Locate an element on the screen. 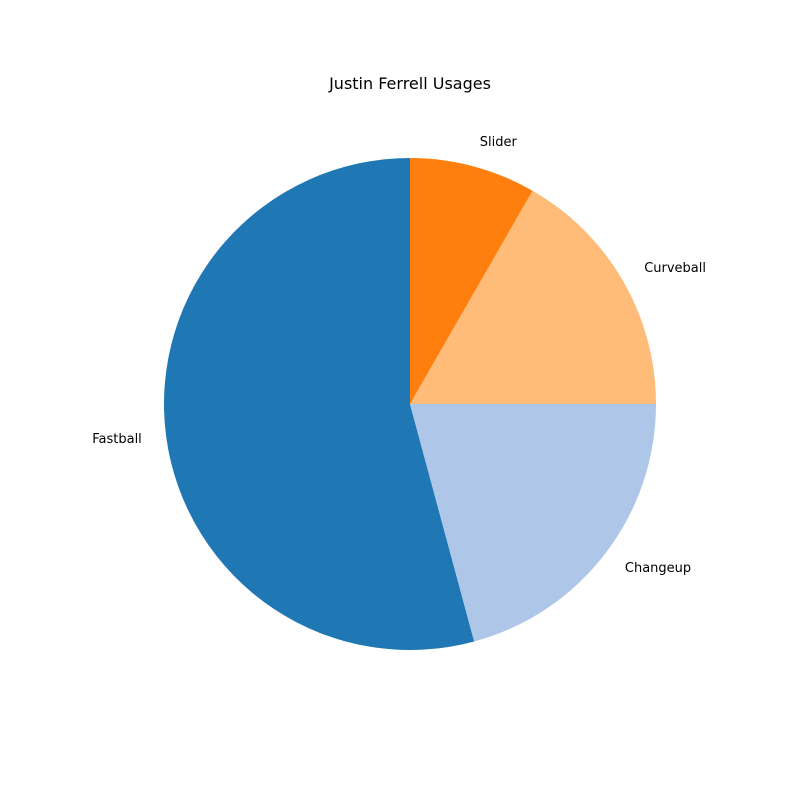 The height and width of the screenshot is (804, 800). pie-label-fastball: Fastball is located at coordinates (117, 439).